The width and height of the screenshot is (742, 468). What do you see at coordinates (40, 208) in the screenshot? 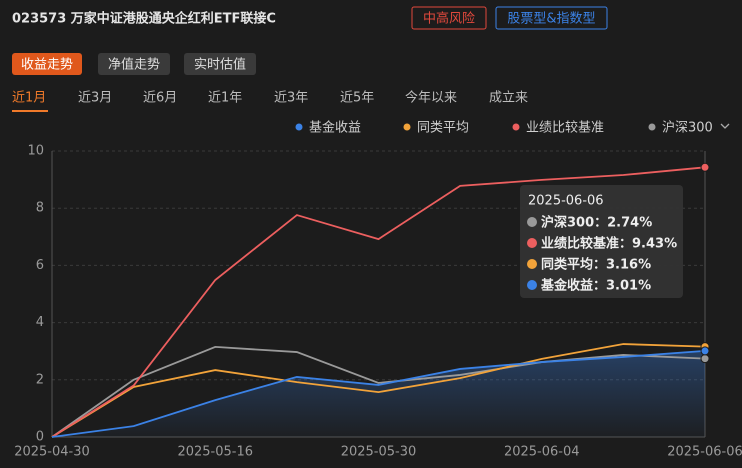
I see `y-tick-label: 8` at bounding box center [40, 208].